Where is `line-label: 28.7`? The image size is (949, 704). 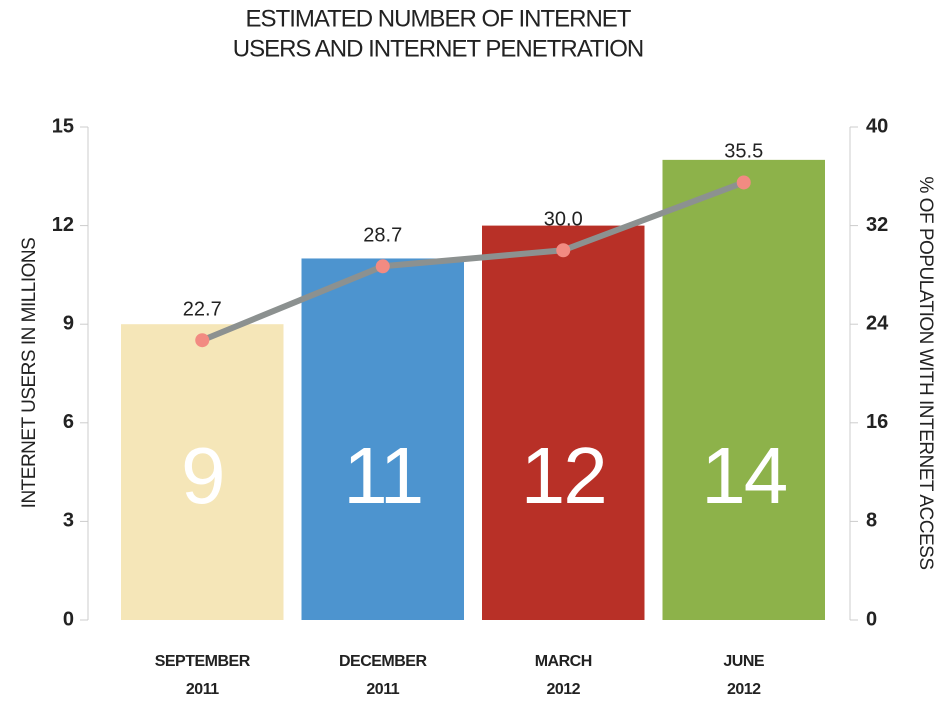
line-label: 28.7 is located at coordinates (382, 236).